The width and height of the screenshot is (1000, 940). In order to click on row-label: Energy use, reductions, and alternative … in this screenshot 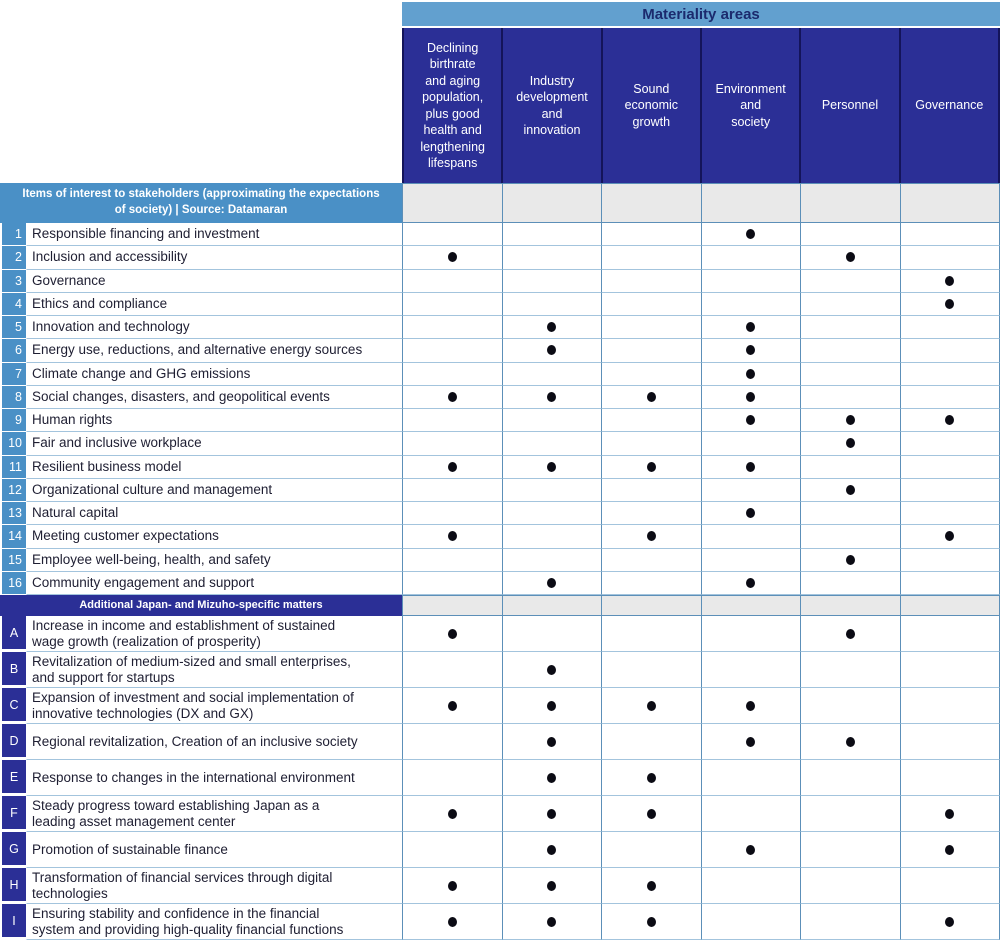, I will do `click(214, 351)`.